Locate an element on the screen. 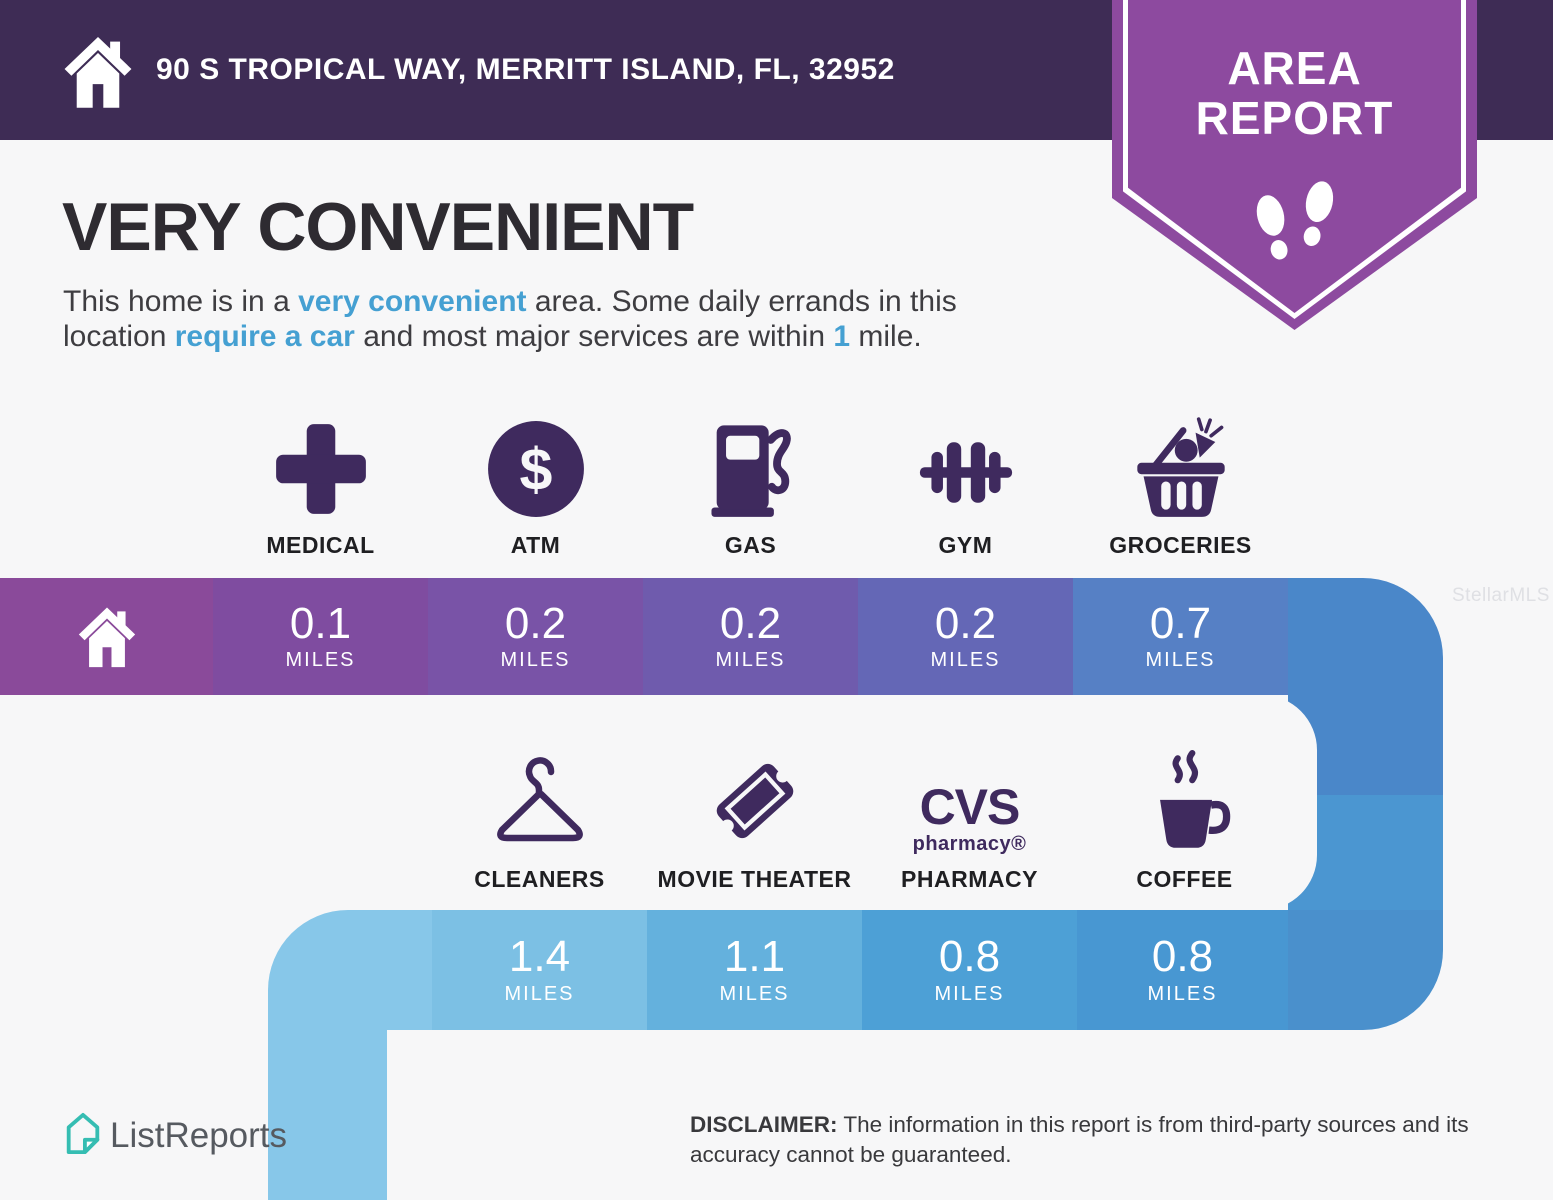 Image resolution: width=1553 pixels, height=1200 pixels. service-coffee: COFFEE is located at coordinates (1184, 820).